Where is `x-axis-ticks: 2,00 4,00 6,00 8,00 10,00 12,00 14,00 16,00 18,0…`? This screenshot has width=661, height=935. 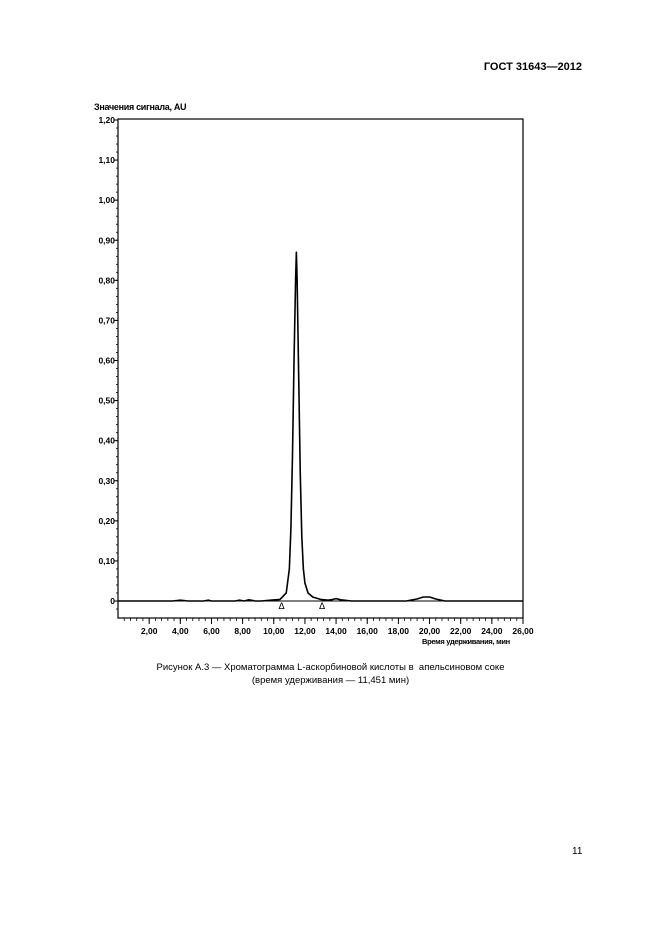
x-axis-ticks: 2,00 4,00 6,00 8,00 10,00 12,00 14,00 16,00 18,0… is located at coordinates (337, 627).